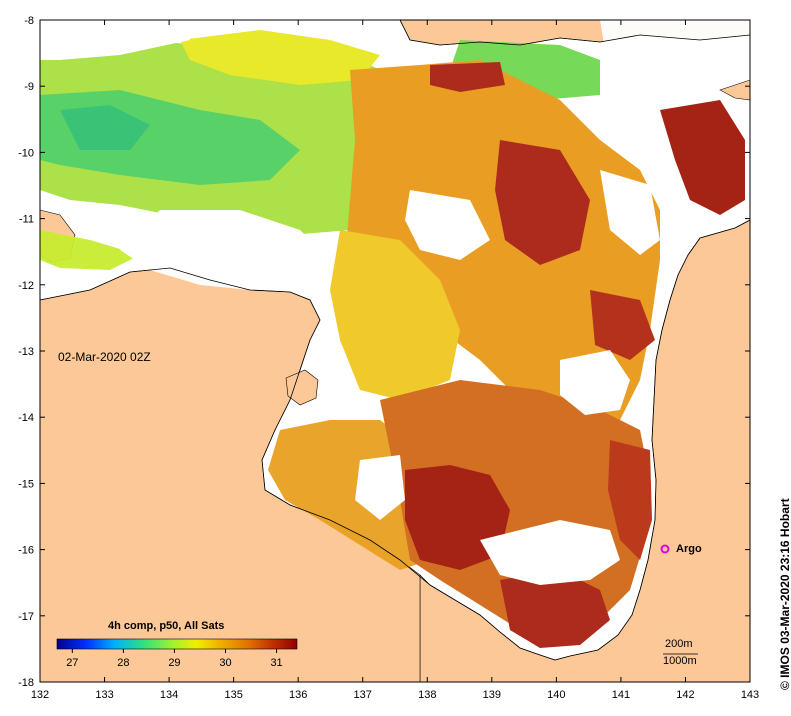 Image resolution: width=791 pixels, height=716 pixels. I want to click on colorbar, so click(177, 644).